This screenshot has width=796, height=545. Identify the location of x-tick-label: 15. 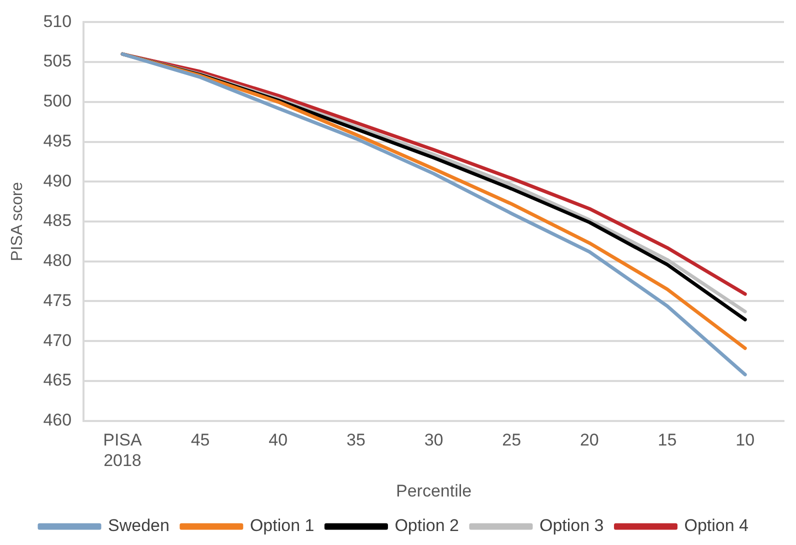
(667, 440).